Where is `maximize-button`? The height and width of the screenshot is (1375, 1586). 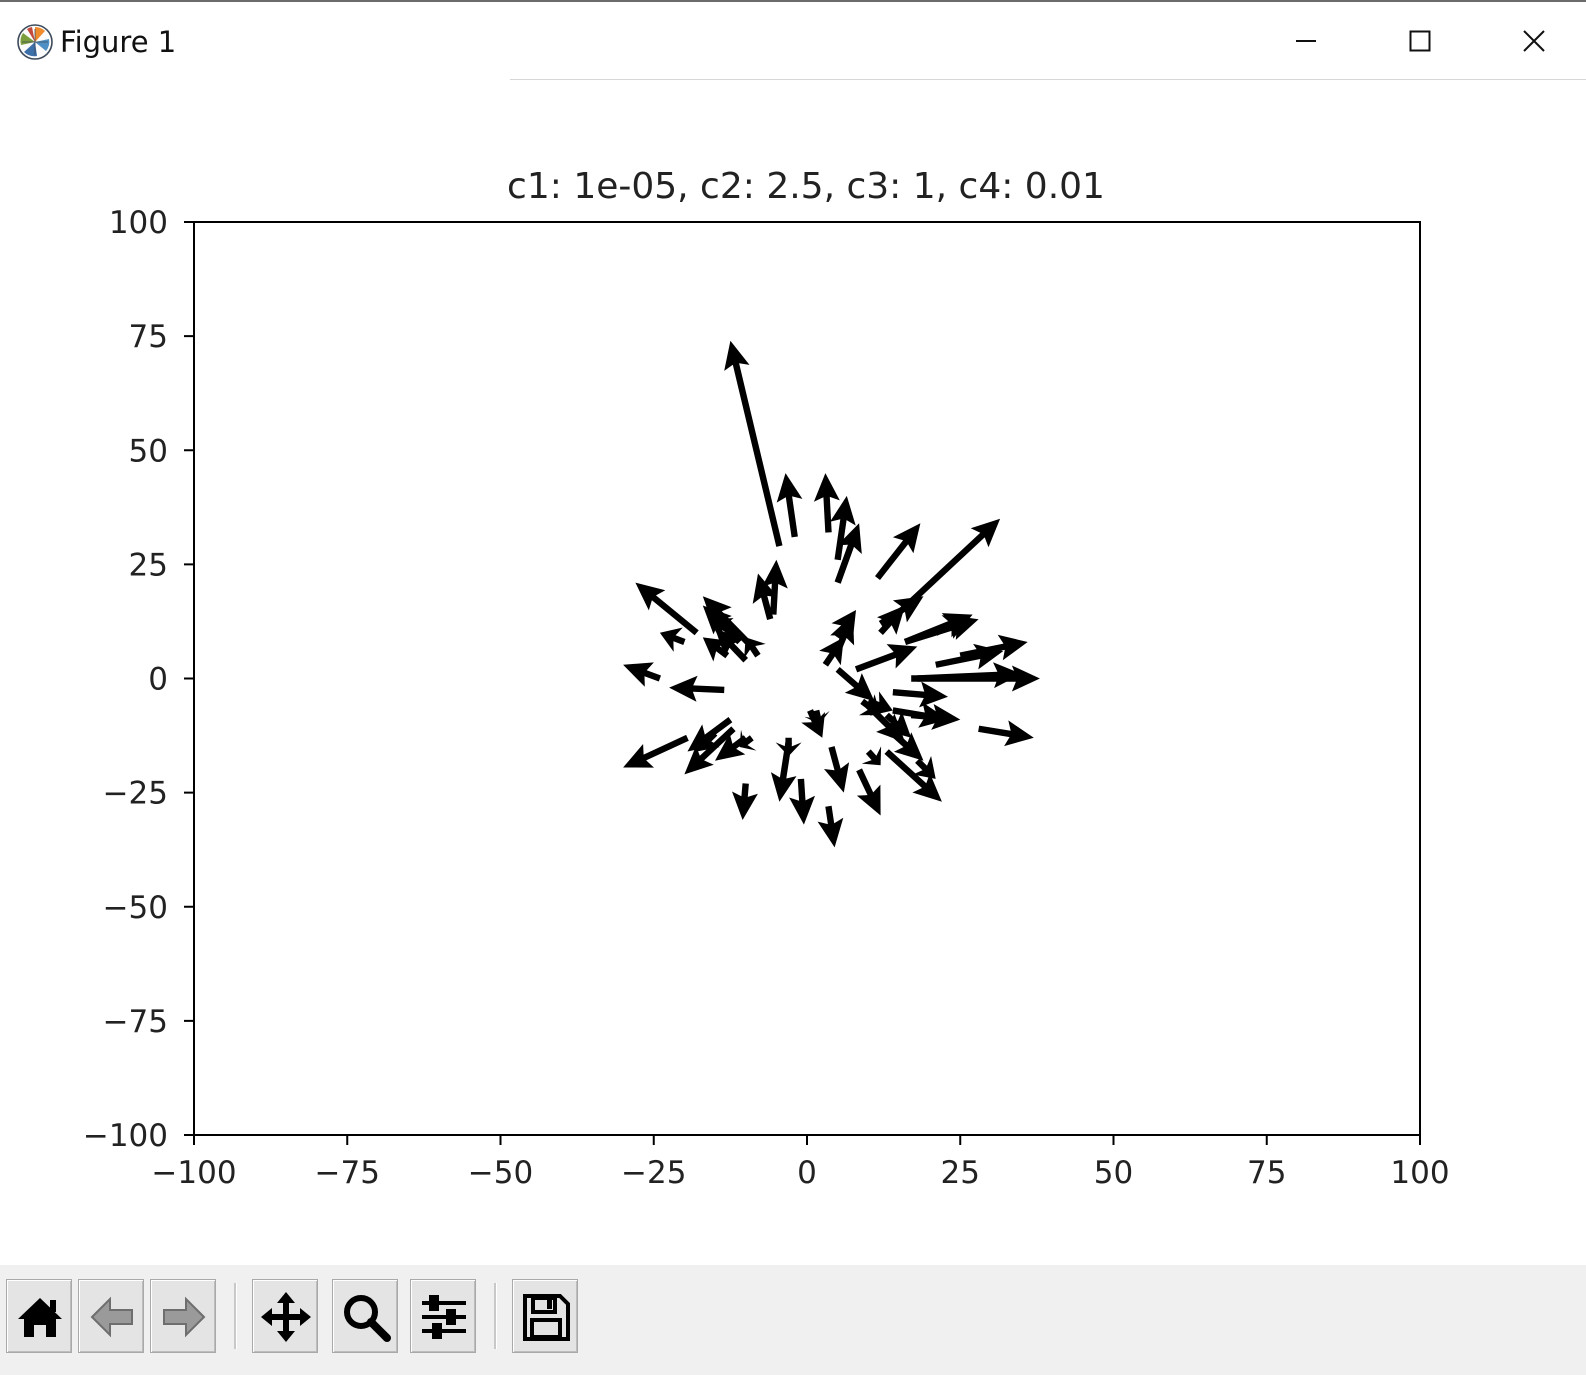 maximize-button is located at coordinates (1420, 41).